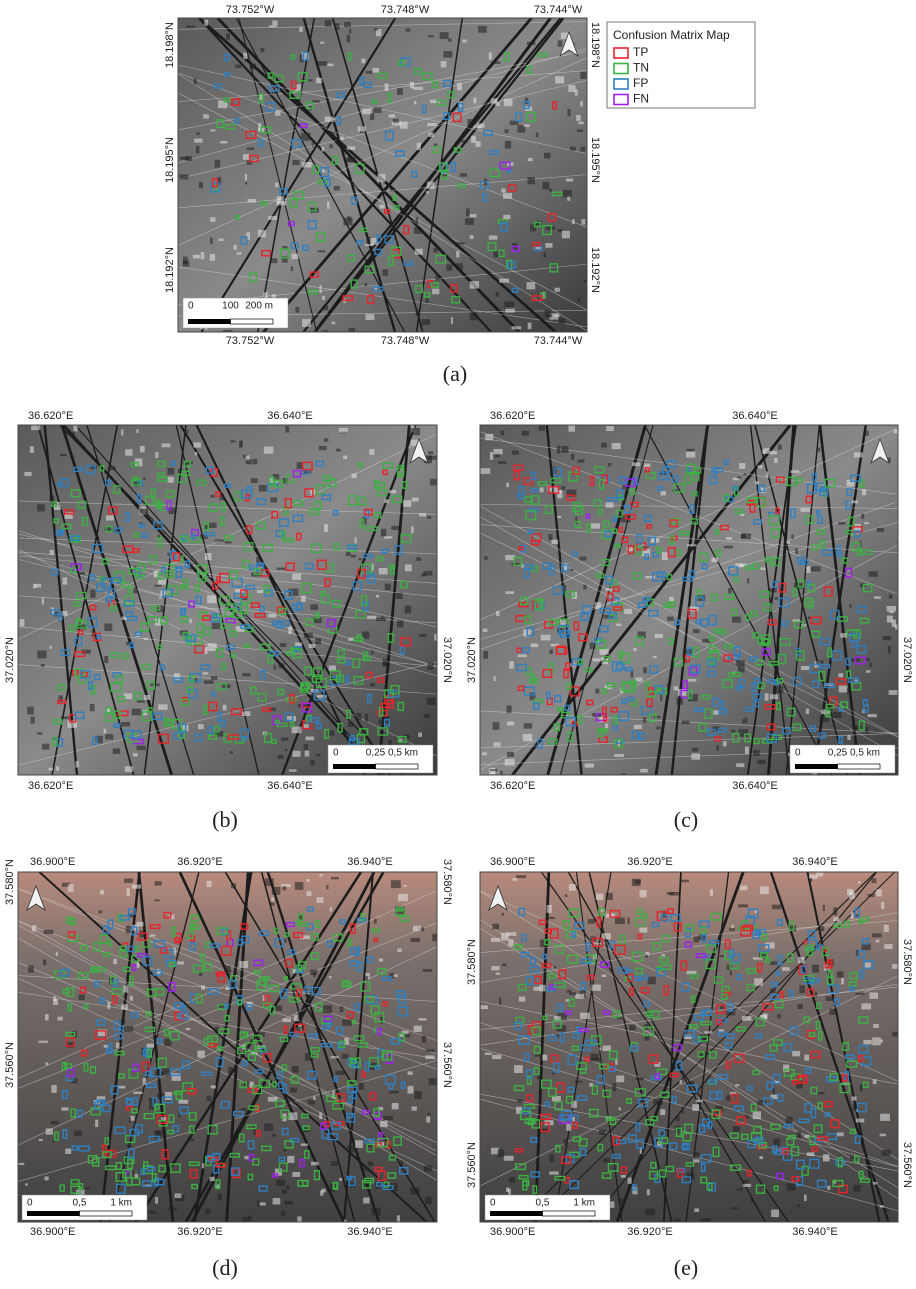 This screenshot has height=1289, width=916. I want to click on map-image, so click(689, 1047).